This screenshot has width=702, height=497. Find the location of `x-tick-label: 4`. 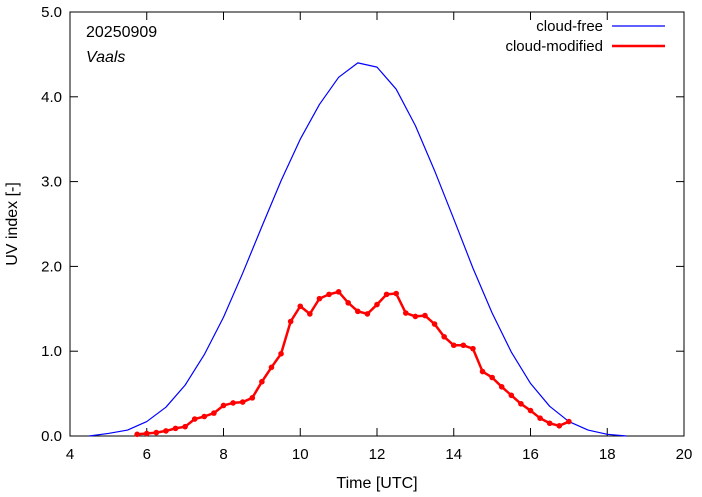

x-tick-label: 4 is located at coordinates (70, 454).